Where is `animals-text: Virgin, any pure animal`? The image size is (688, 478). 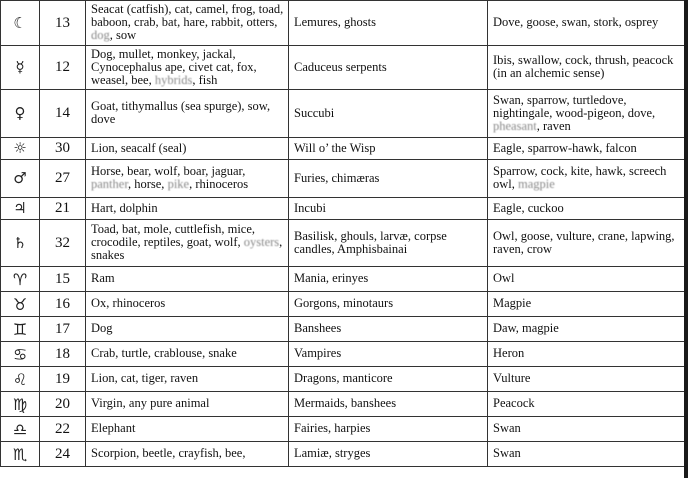 animals-text: Virgin, any pure animal is located at coordinates (150, 403).